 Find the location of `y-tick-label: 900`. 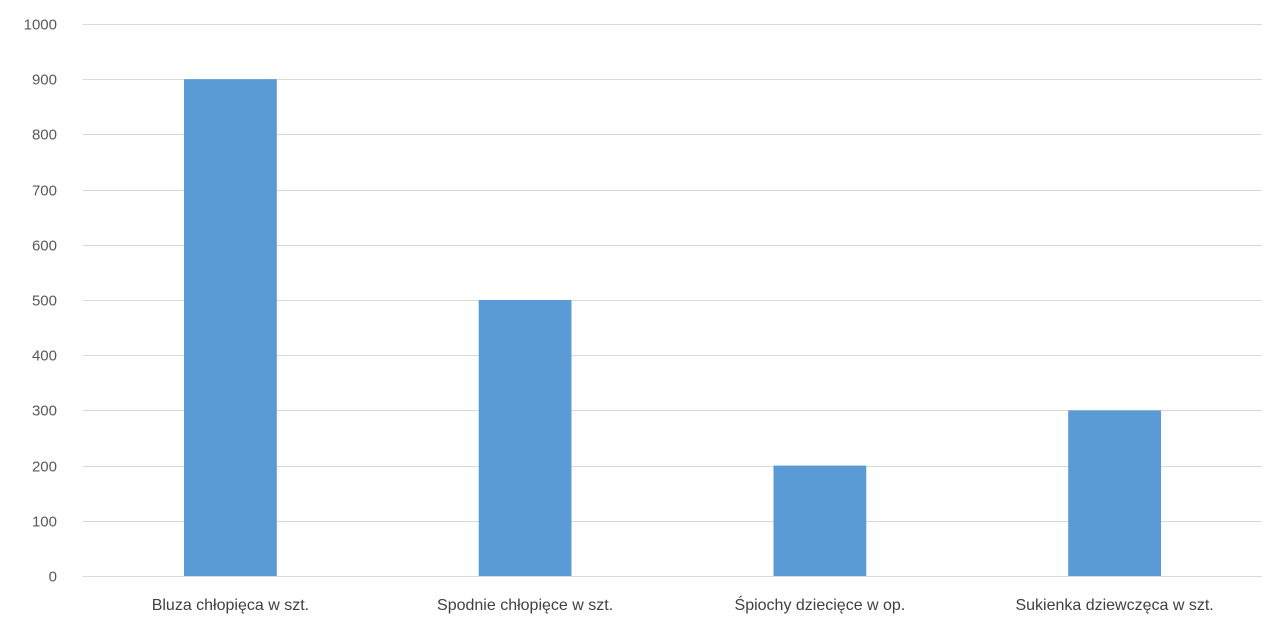

y-tick-label: 900 is located at coordinates (44, 80).